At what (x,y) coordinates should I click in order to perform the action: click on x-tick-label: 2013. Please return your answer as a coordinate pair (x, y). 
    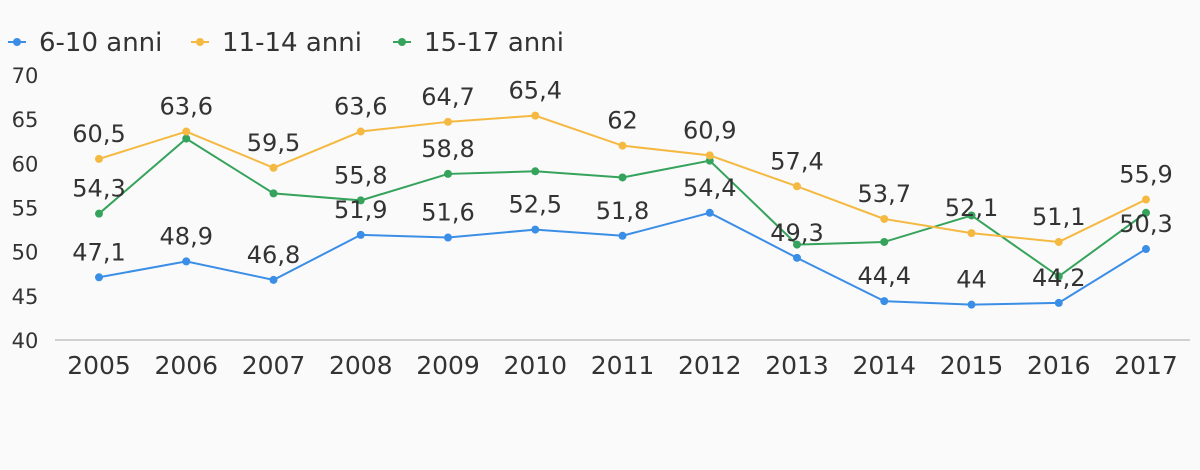
    Looking at the image, I should click on (797, 365).